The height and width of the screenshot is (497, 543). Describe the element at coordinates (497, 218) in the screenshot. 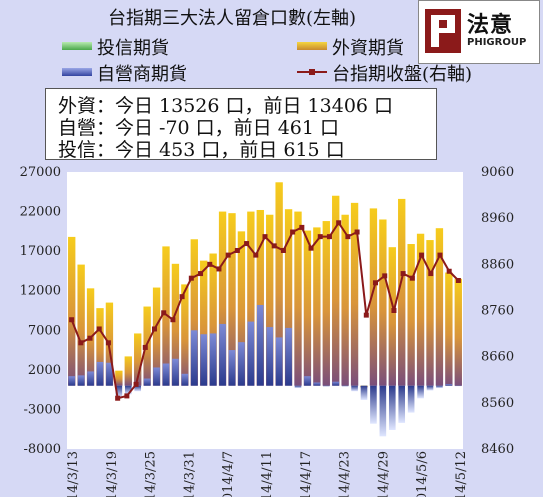

I see `right-tick-label: 8960` at that location.